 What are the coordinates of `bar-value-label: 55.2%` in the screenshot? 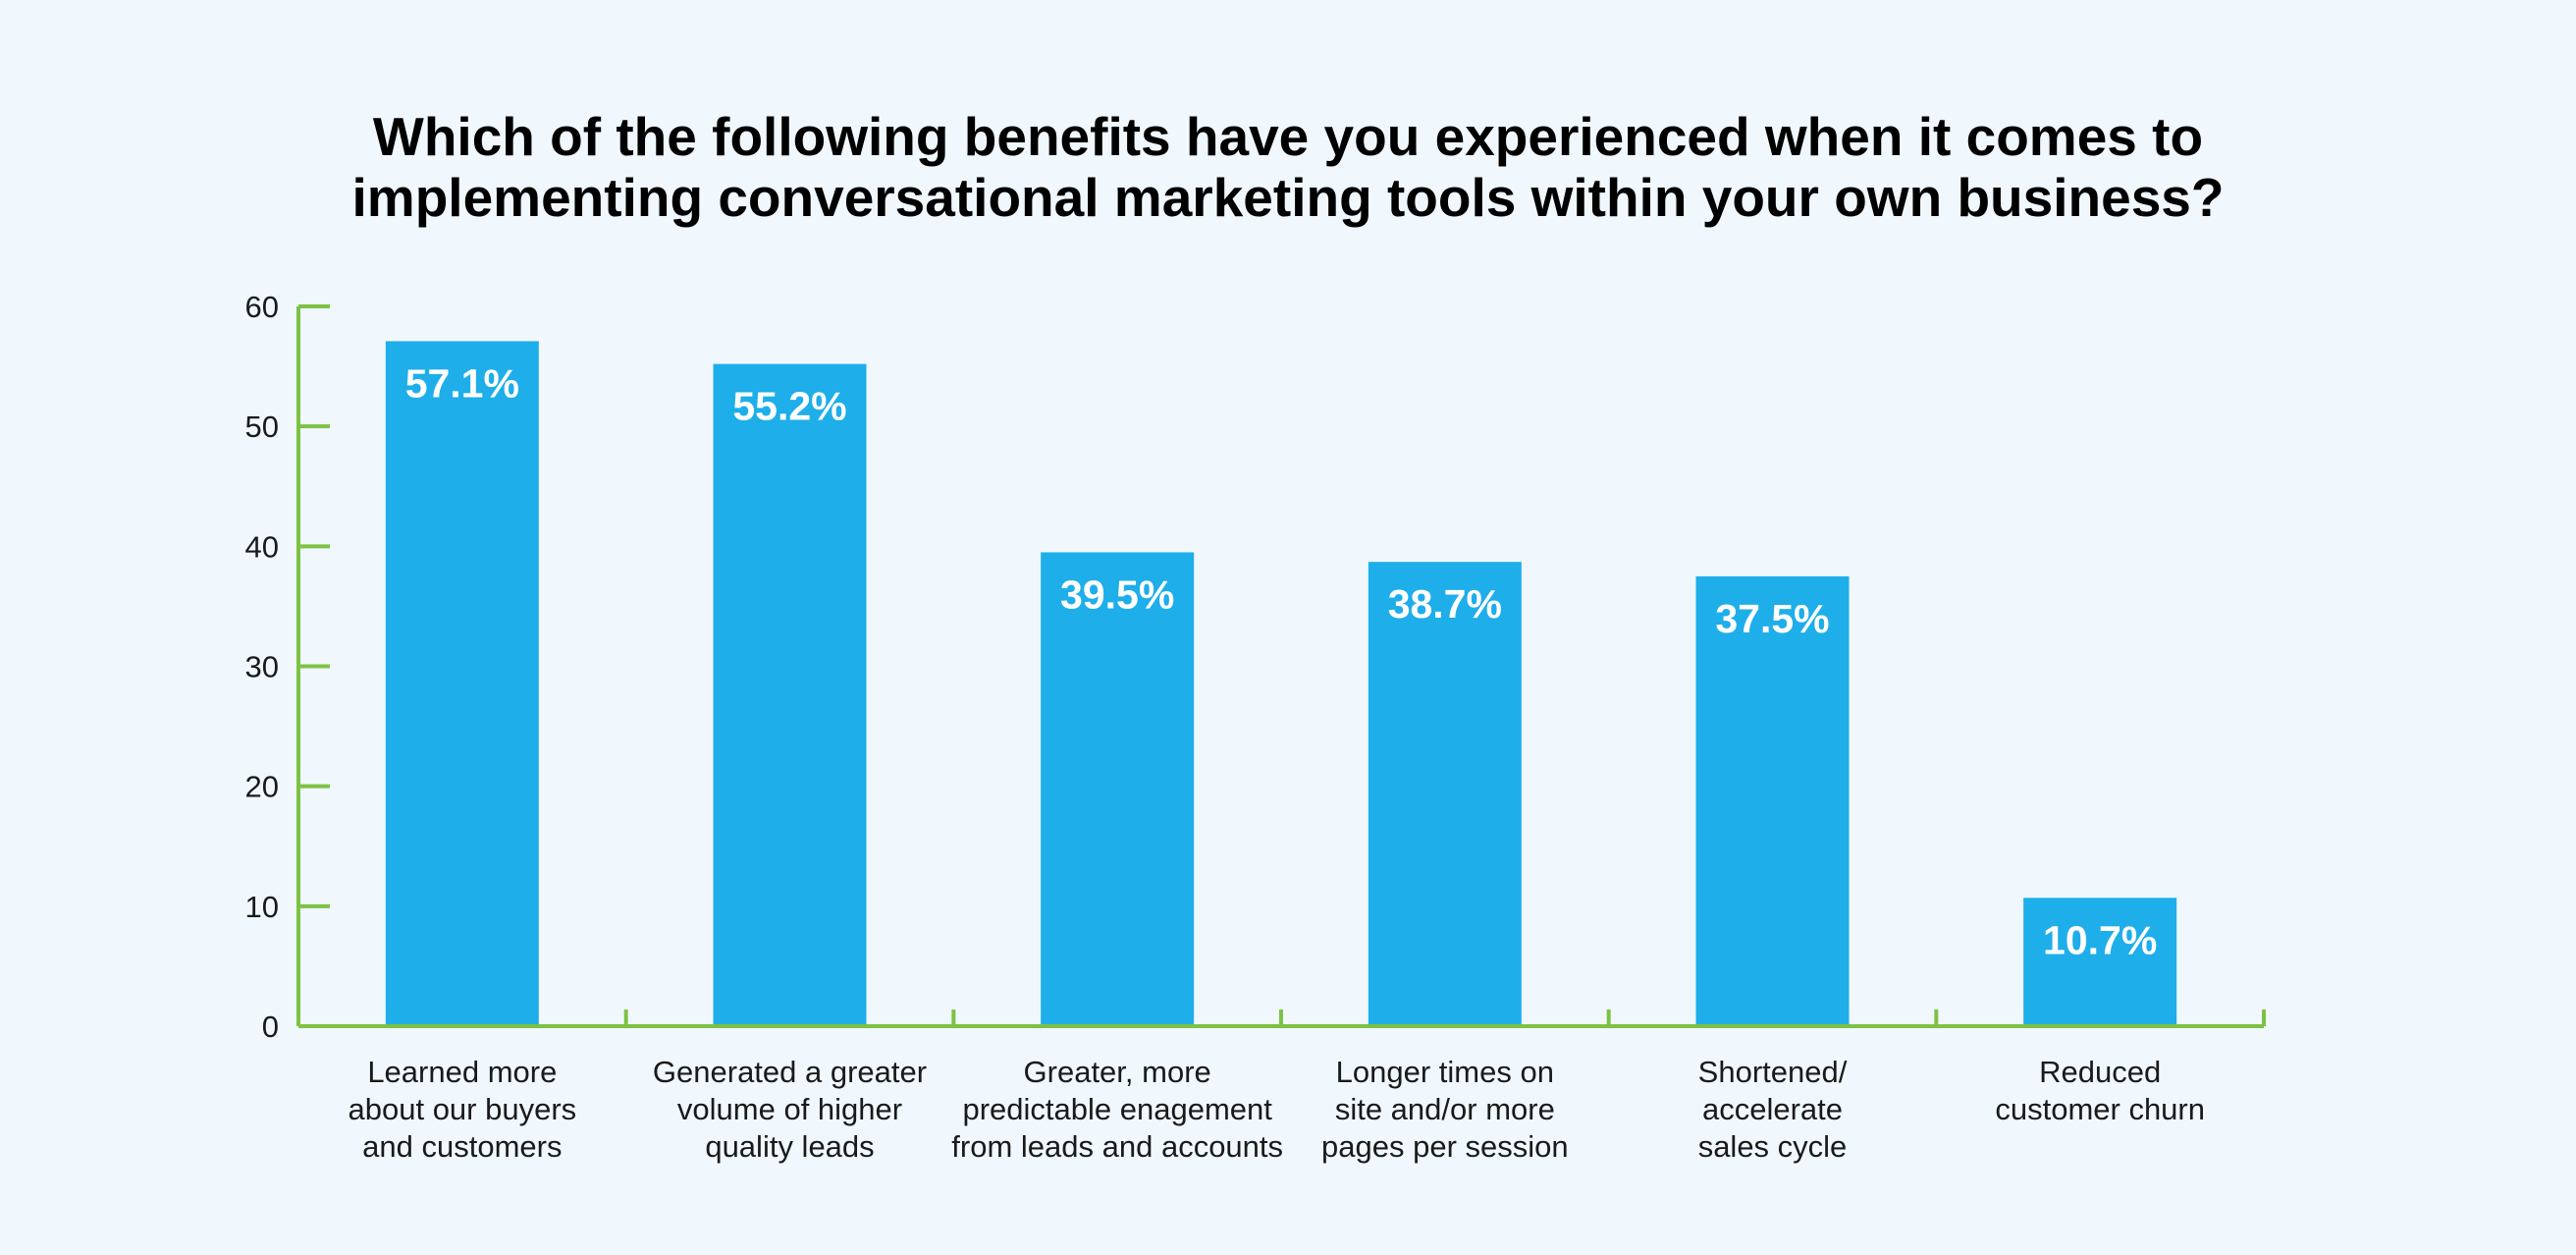 It's located at (789, 406).